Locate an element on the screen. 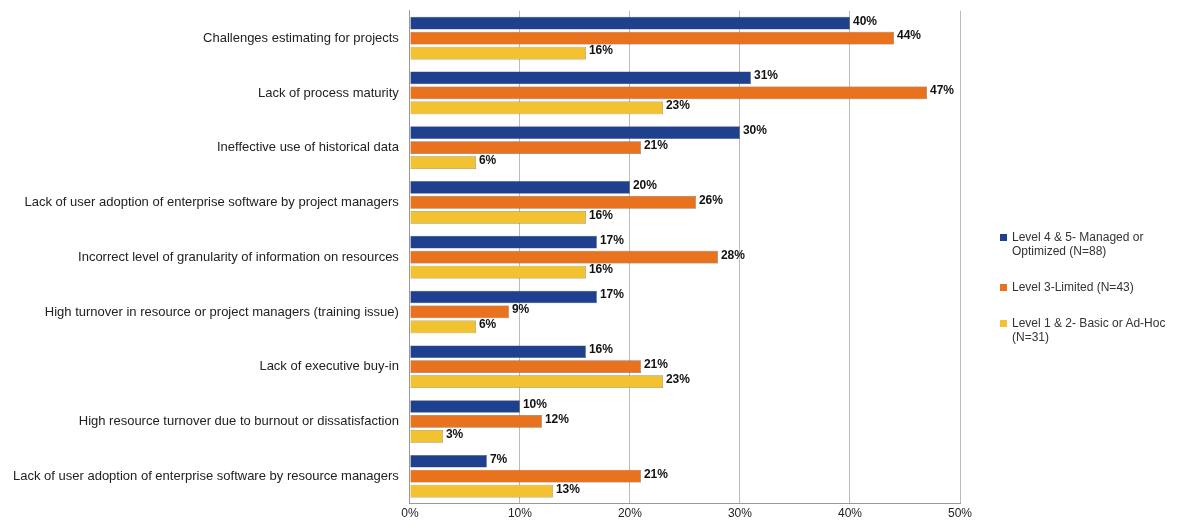 This screenshot has height=529, width=1199. legend-label: Level 1 & 2- Basic or Ad-Hoc (N=31) is located at coordinates (1089, 330).